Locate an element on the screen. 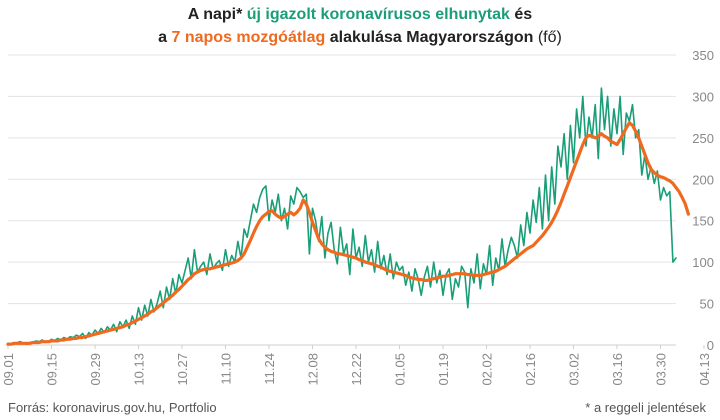 The image size is (720, 420). x-tick-label: 04.13 is located at coordinates (704, 369).